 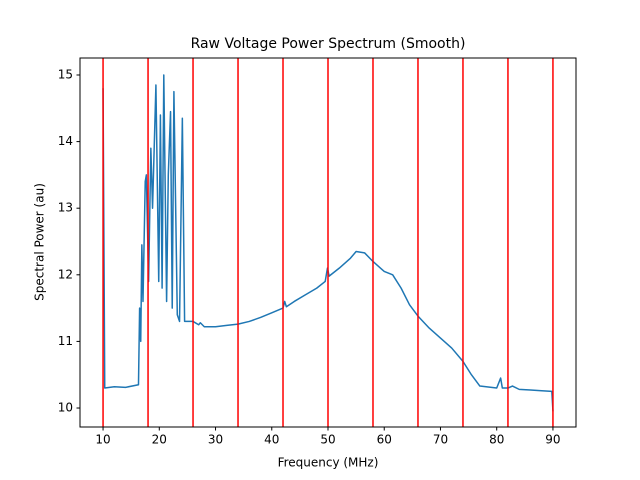 What do you see at coordinates (159, 440) in the screenshot?
I see `x-tick-label: 20` at bounding box center [159, 440].